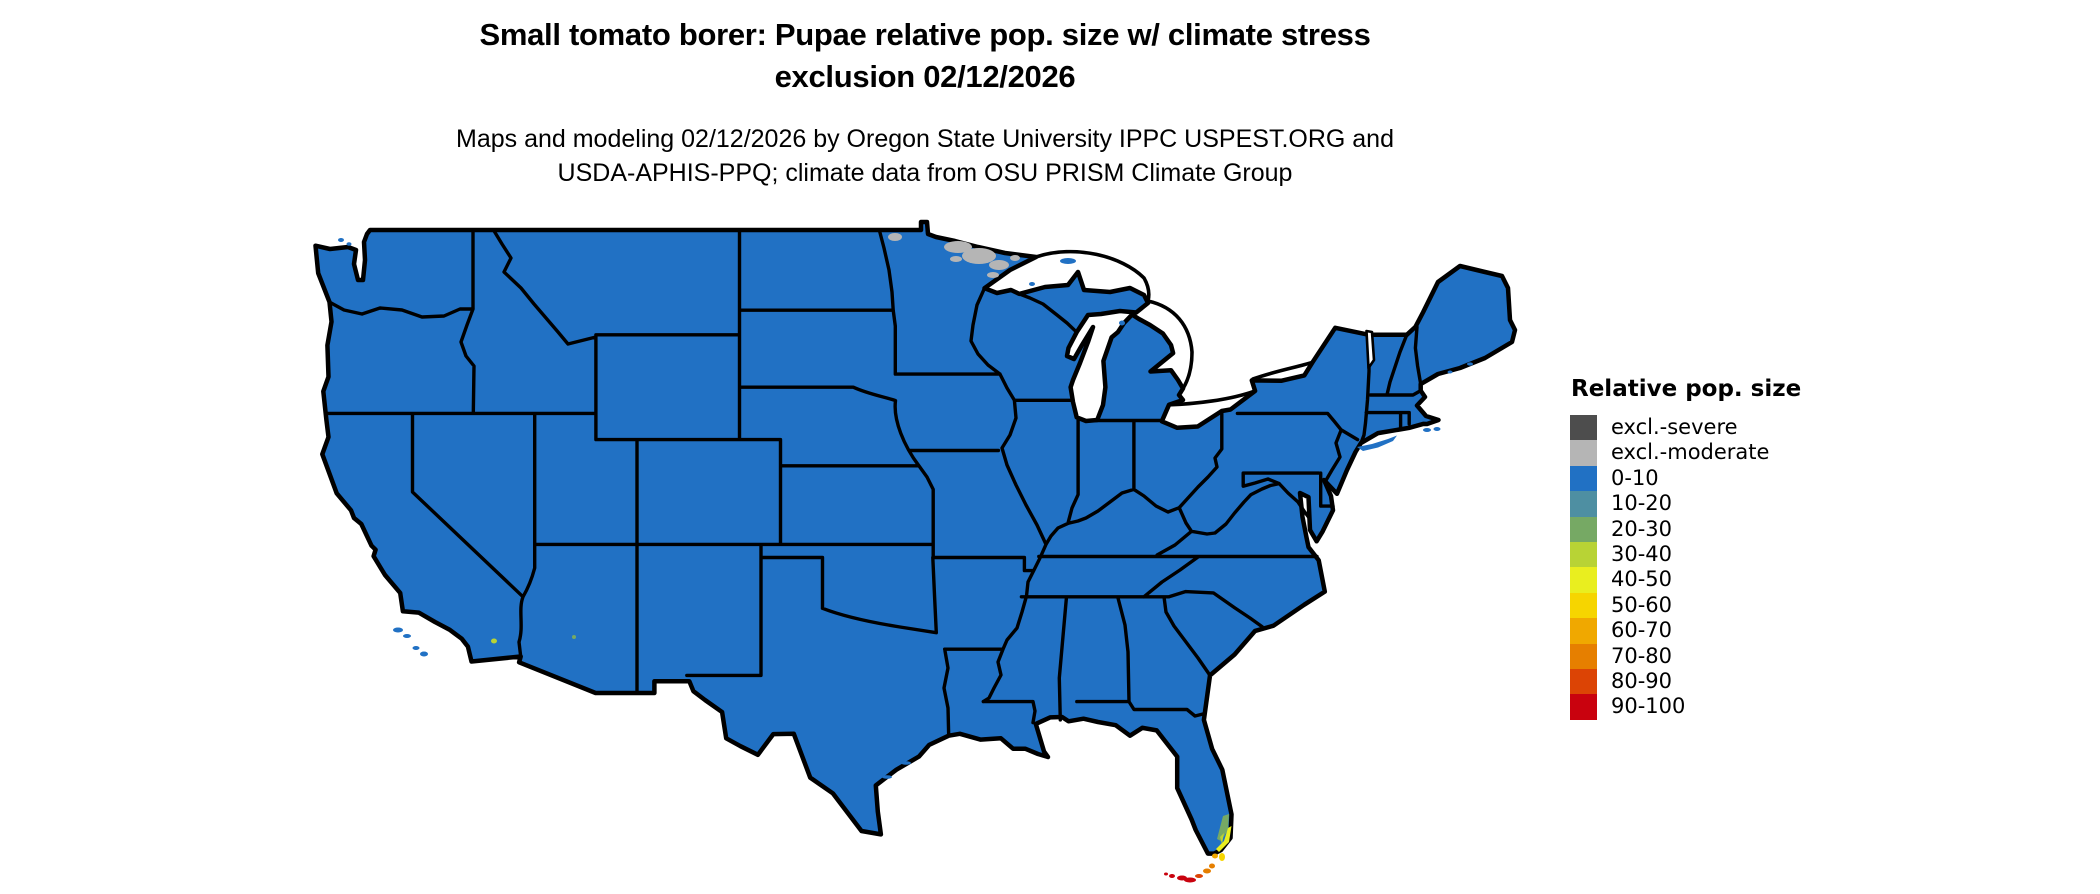 This screenshot has height=894, width=2100. What do you see at coordinates (1377, 443) in the screenshot?
I see `long-island` at bounding box center [1377, 443].